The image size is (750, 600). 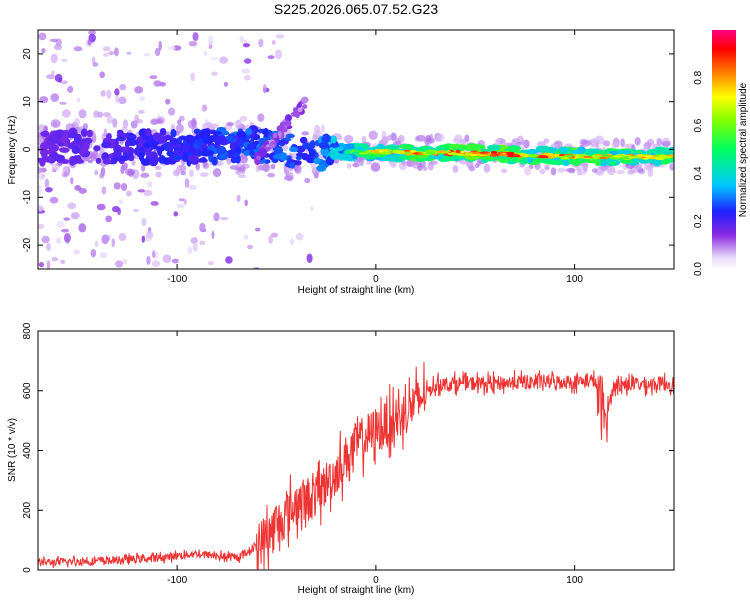 I want to click on x-tick-label: 100, so click(x=574, y=580).